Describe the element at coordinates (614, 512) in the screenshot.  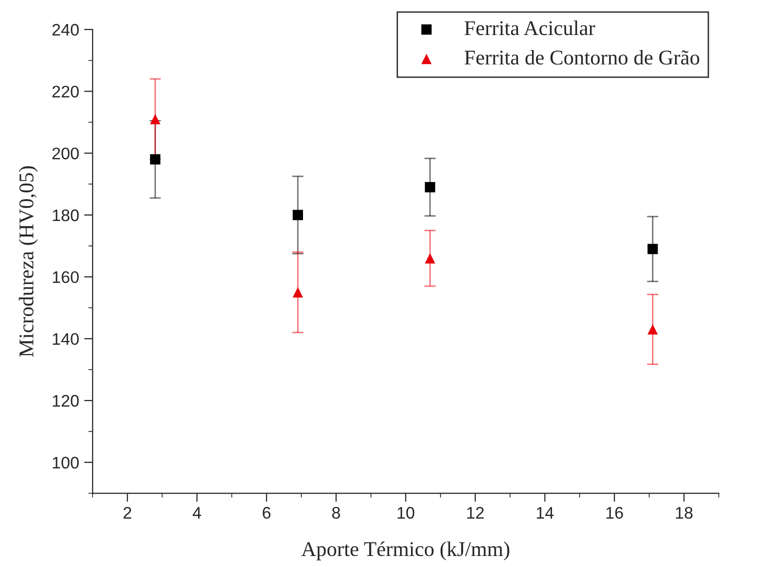
I see `x-tick-label: 16` at that location.